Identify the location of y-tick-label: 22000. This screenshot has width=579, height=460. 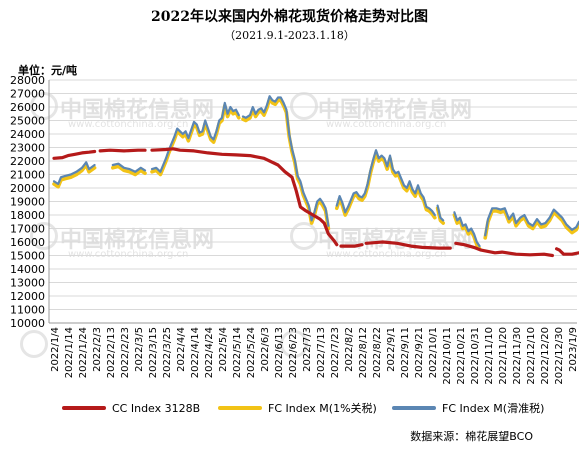
(27, 161).